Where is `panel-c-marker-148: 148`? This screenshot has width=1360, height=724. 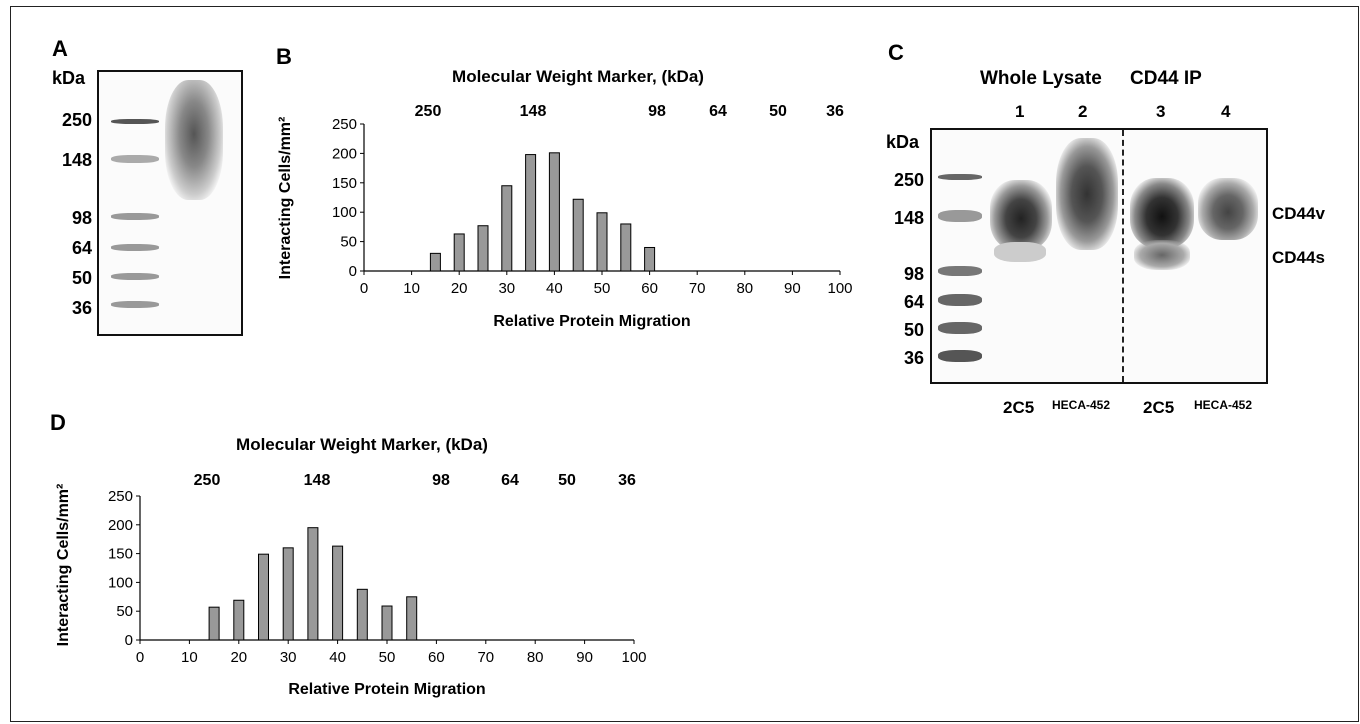
panel-c-marker-148: 148 is located at coordinates (908, 218).